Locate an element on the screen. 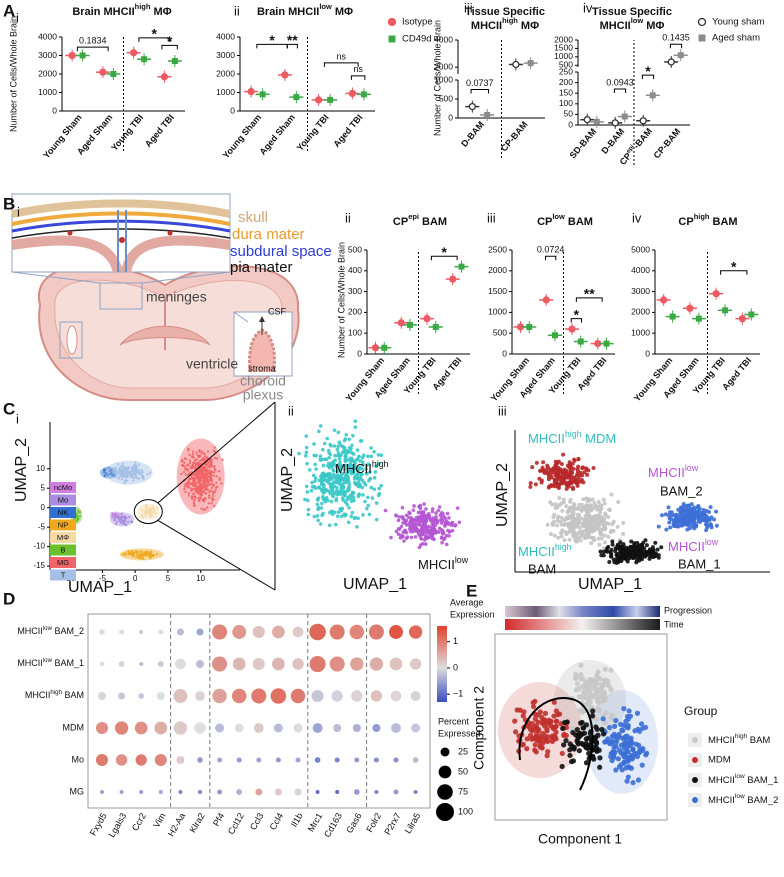 The height and width of the screenshot is (877, 784). legend-label: MHCIIlow BAM_2 is located at coordinates (743, 799).